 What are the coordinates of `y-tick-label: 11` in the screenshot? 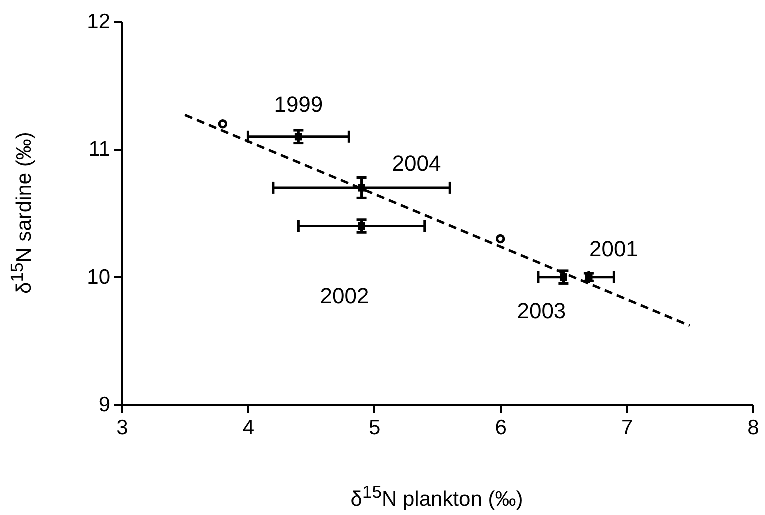 It's located at (99, 150).